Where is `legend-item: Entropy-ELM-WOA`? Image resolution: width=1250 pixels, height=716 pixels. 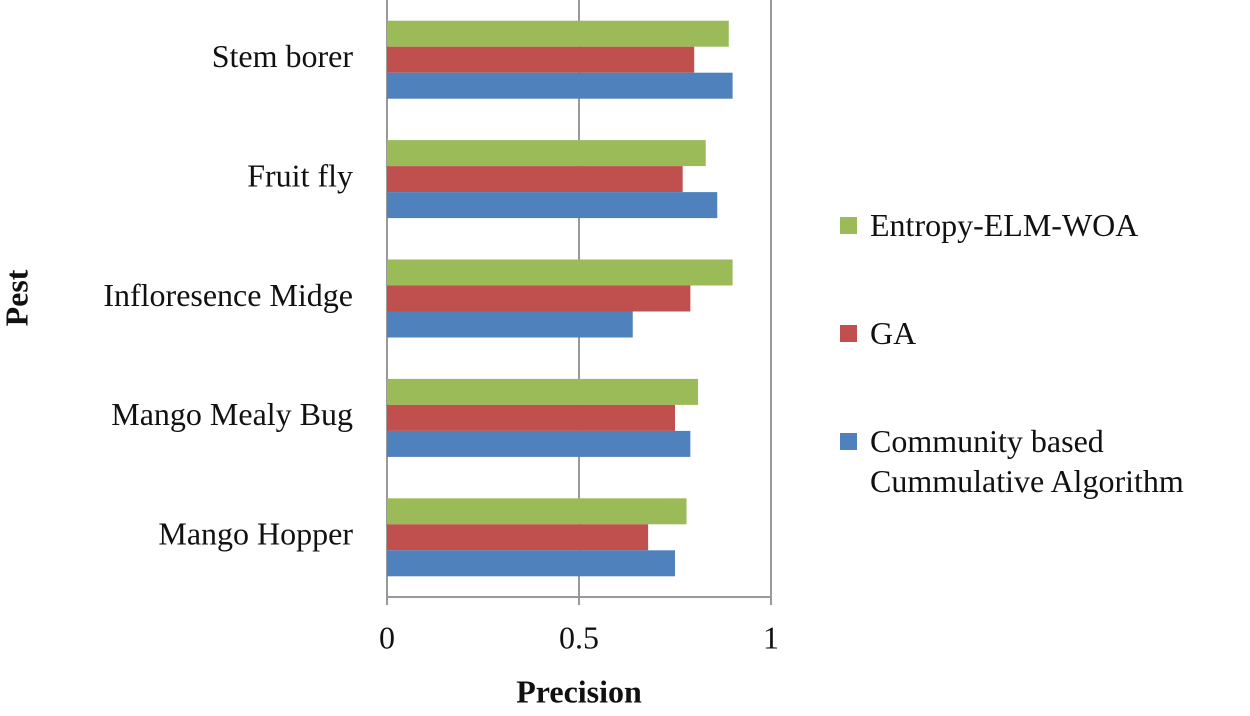 legend-item: Entropy-ELM-WOA is located at coordinates (1045, 225).